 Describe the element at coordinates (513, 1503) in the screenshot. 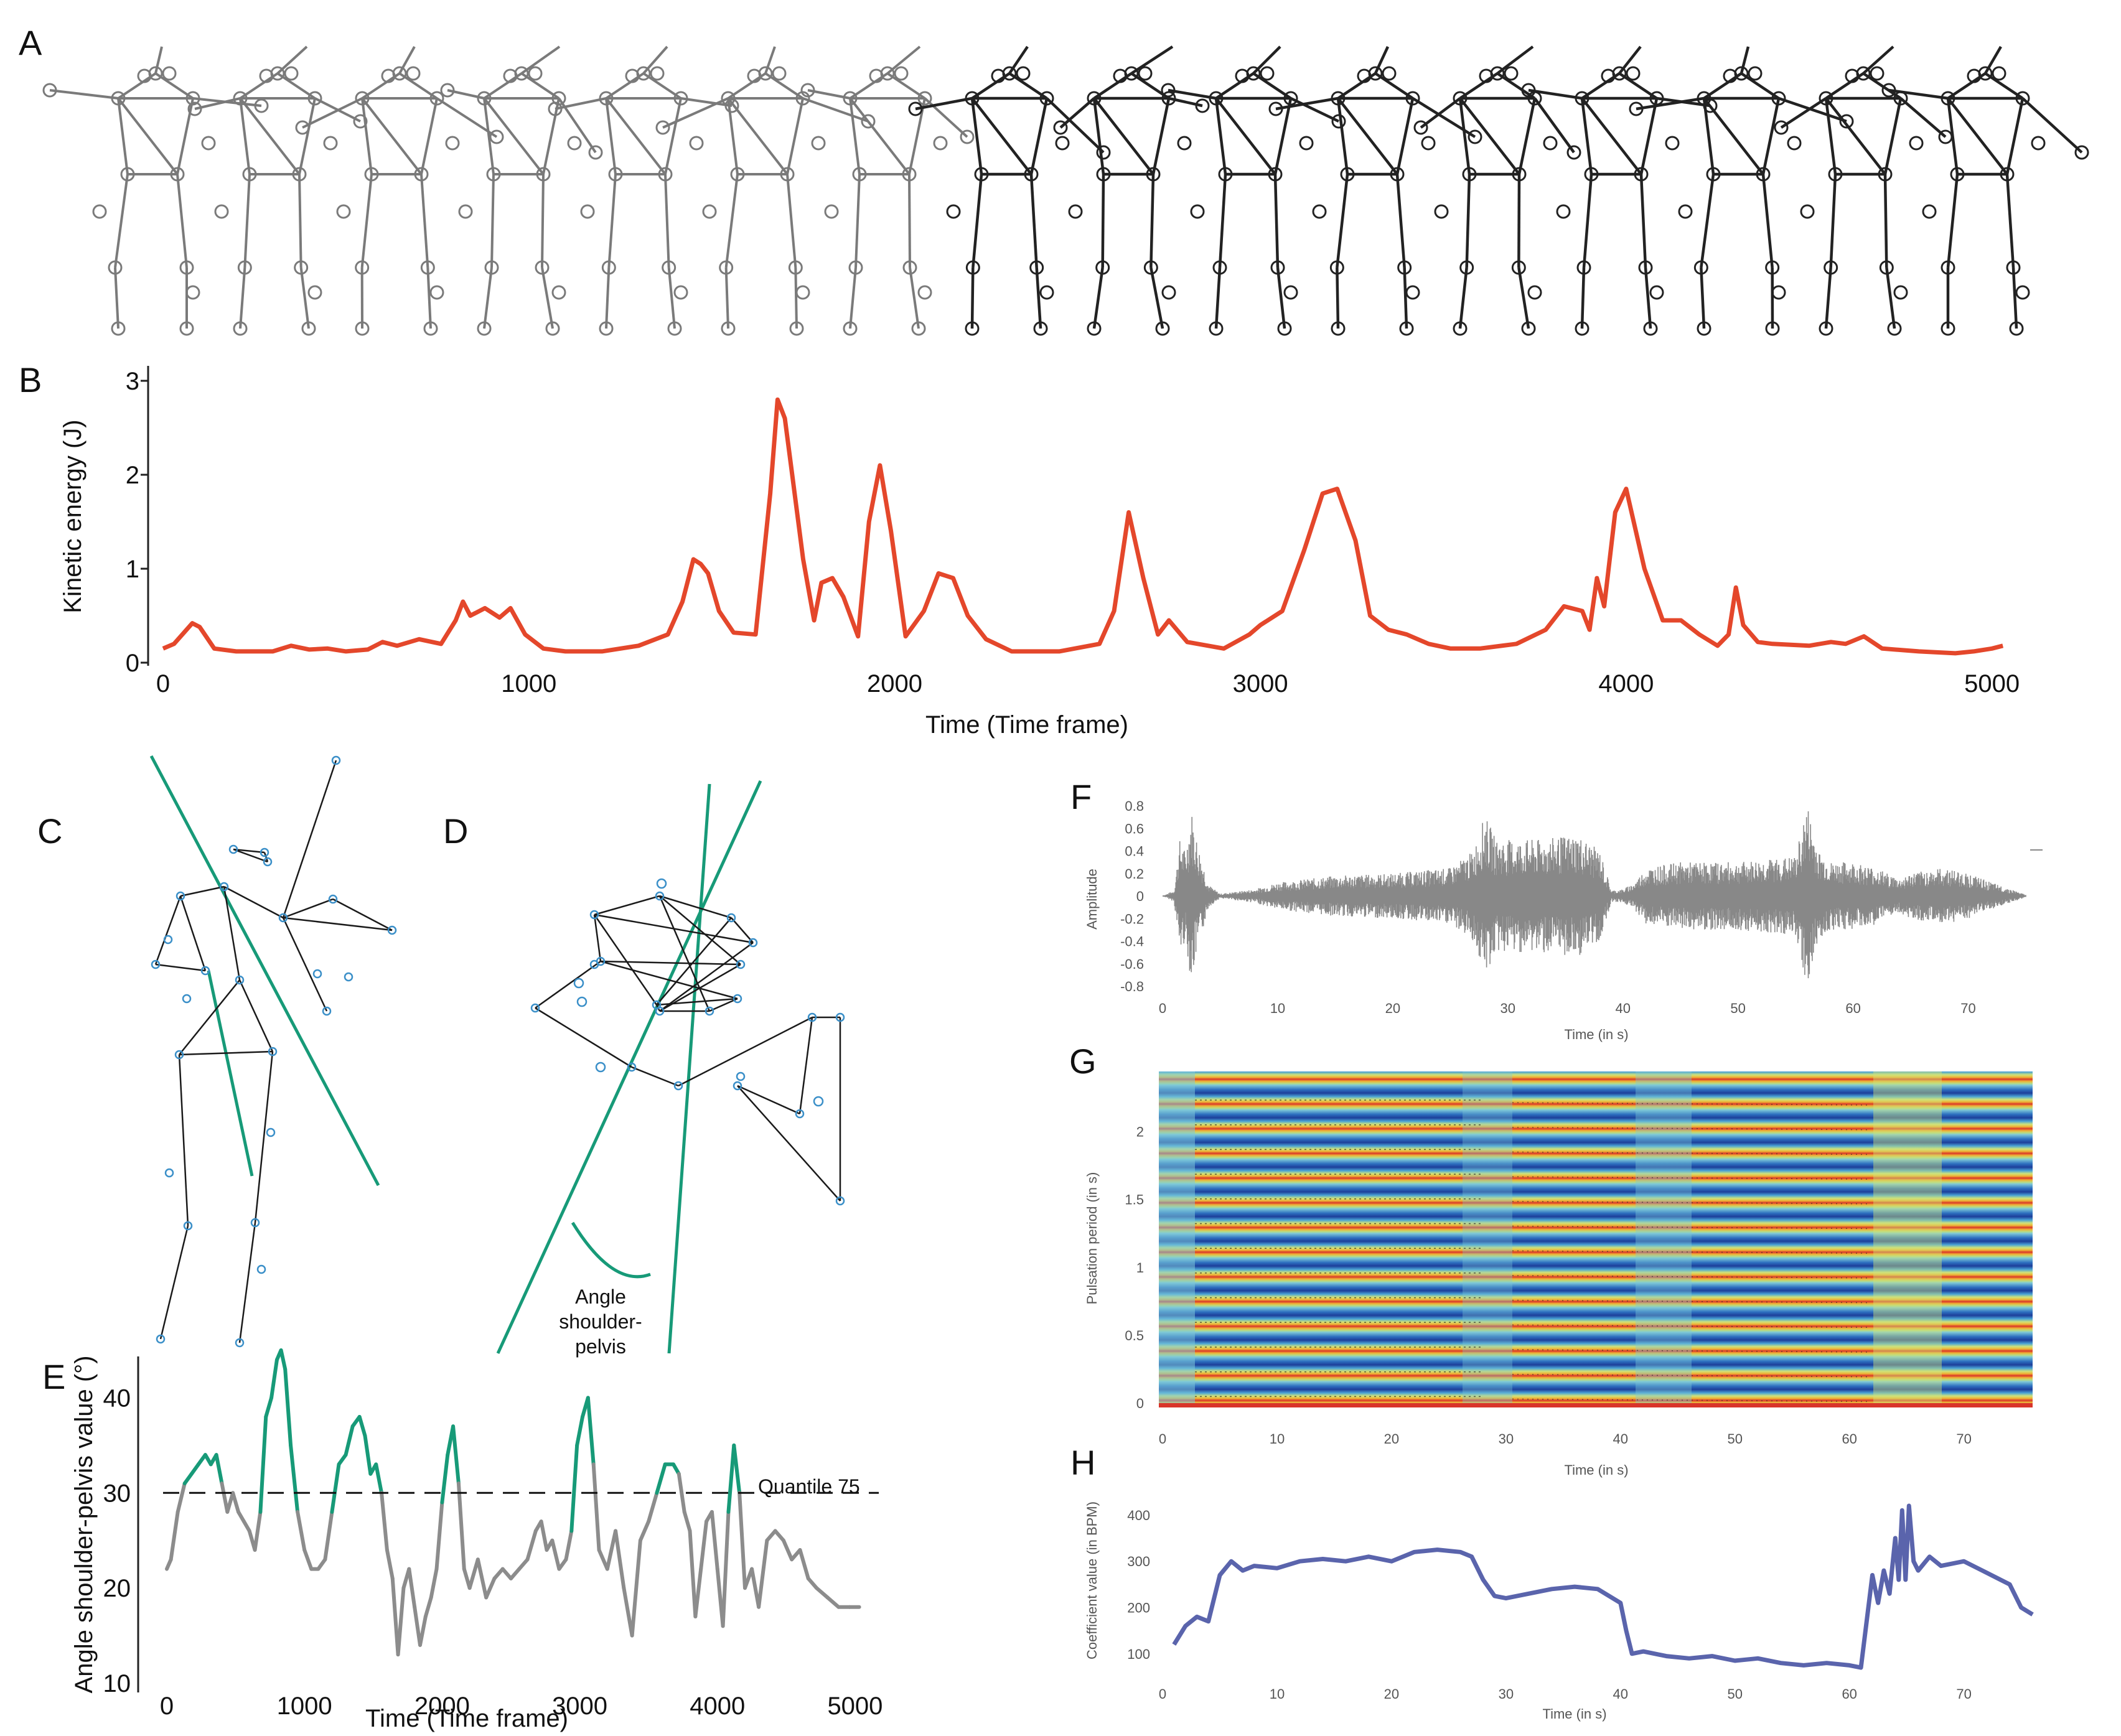

I see `angle-series` at that location.